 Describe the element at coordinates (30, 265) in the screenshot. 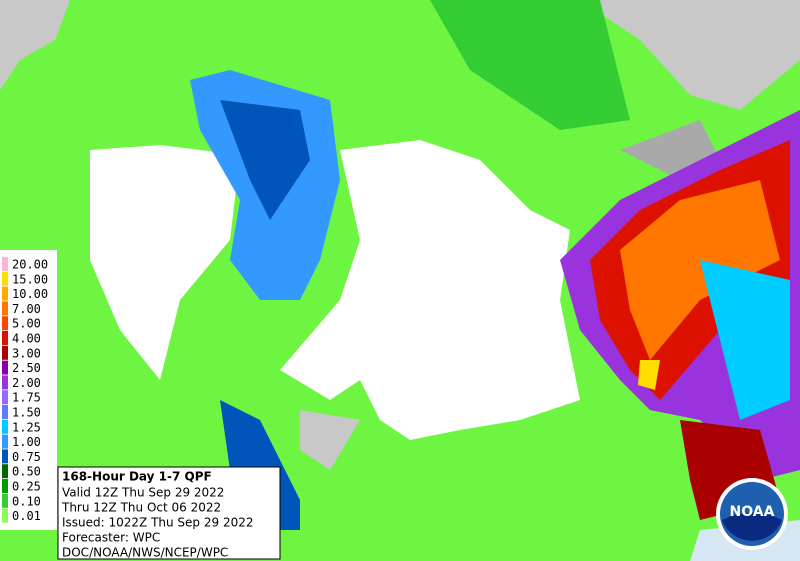

I see `legend-label: 20.00` at that location.